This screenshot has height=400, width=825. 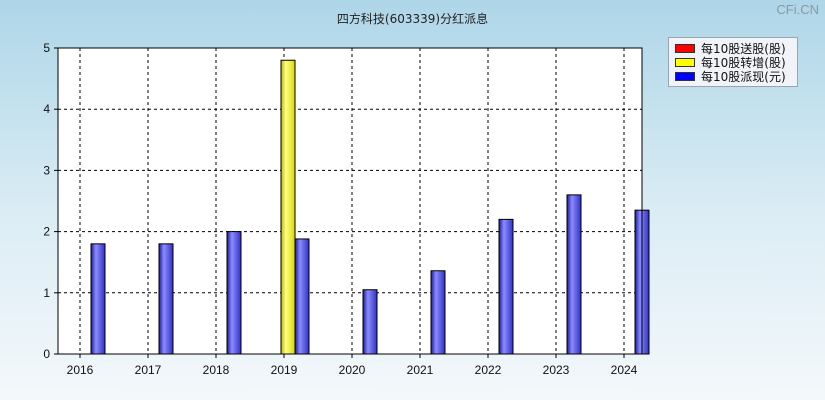 I want to click on bar-0000ff-2022, so click(x=506, y=286).